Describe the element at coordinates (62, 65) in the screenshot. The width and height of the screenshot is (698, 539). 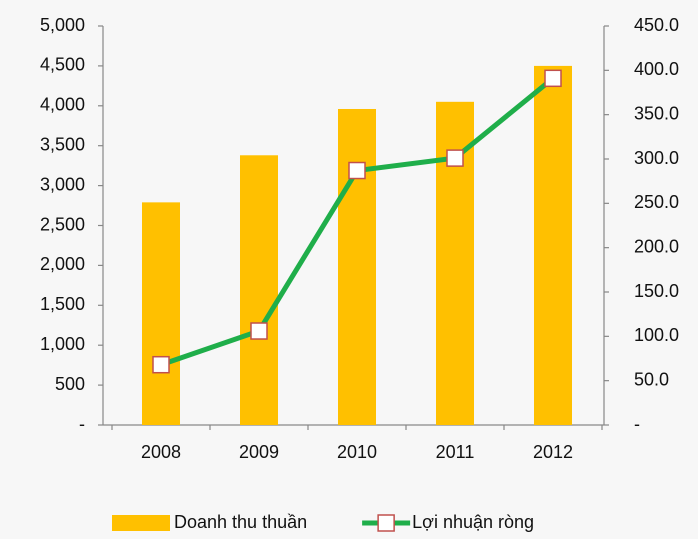
I see `y-tick-label: 4,500` at that location.